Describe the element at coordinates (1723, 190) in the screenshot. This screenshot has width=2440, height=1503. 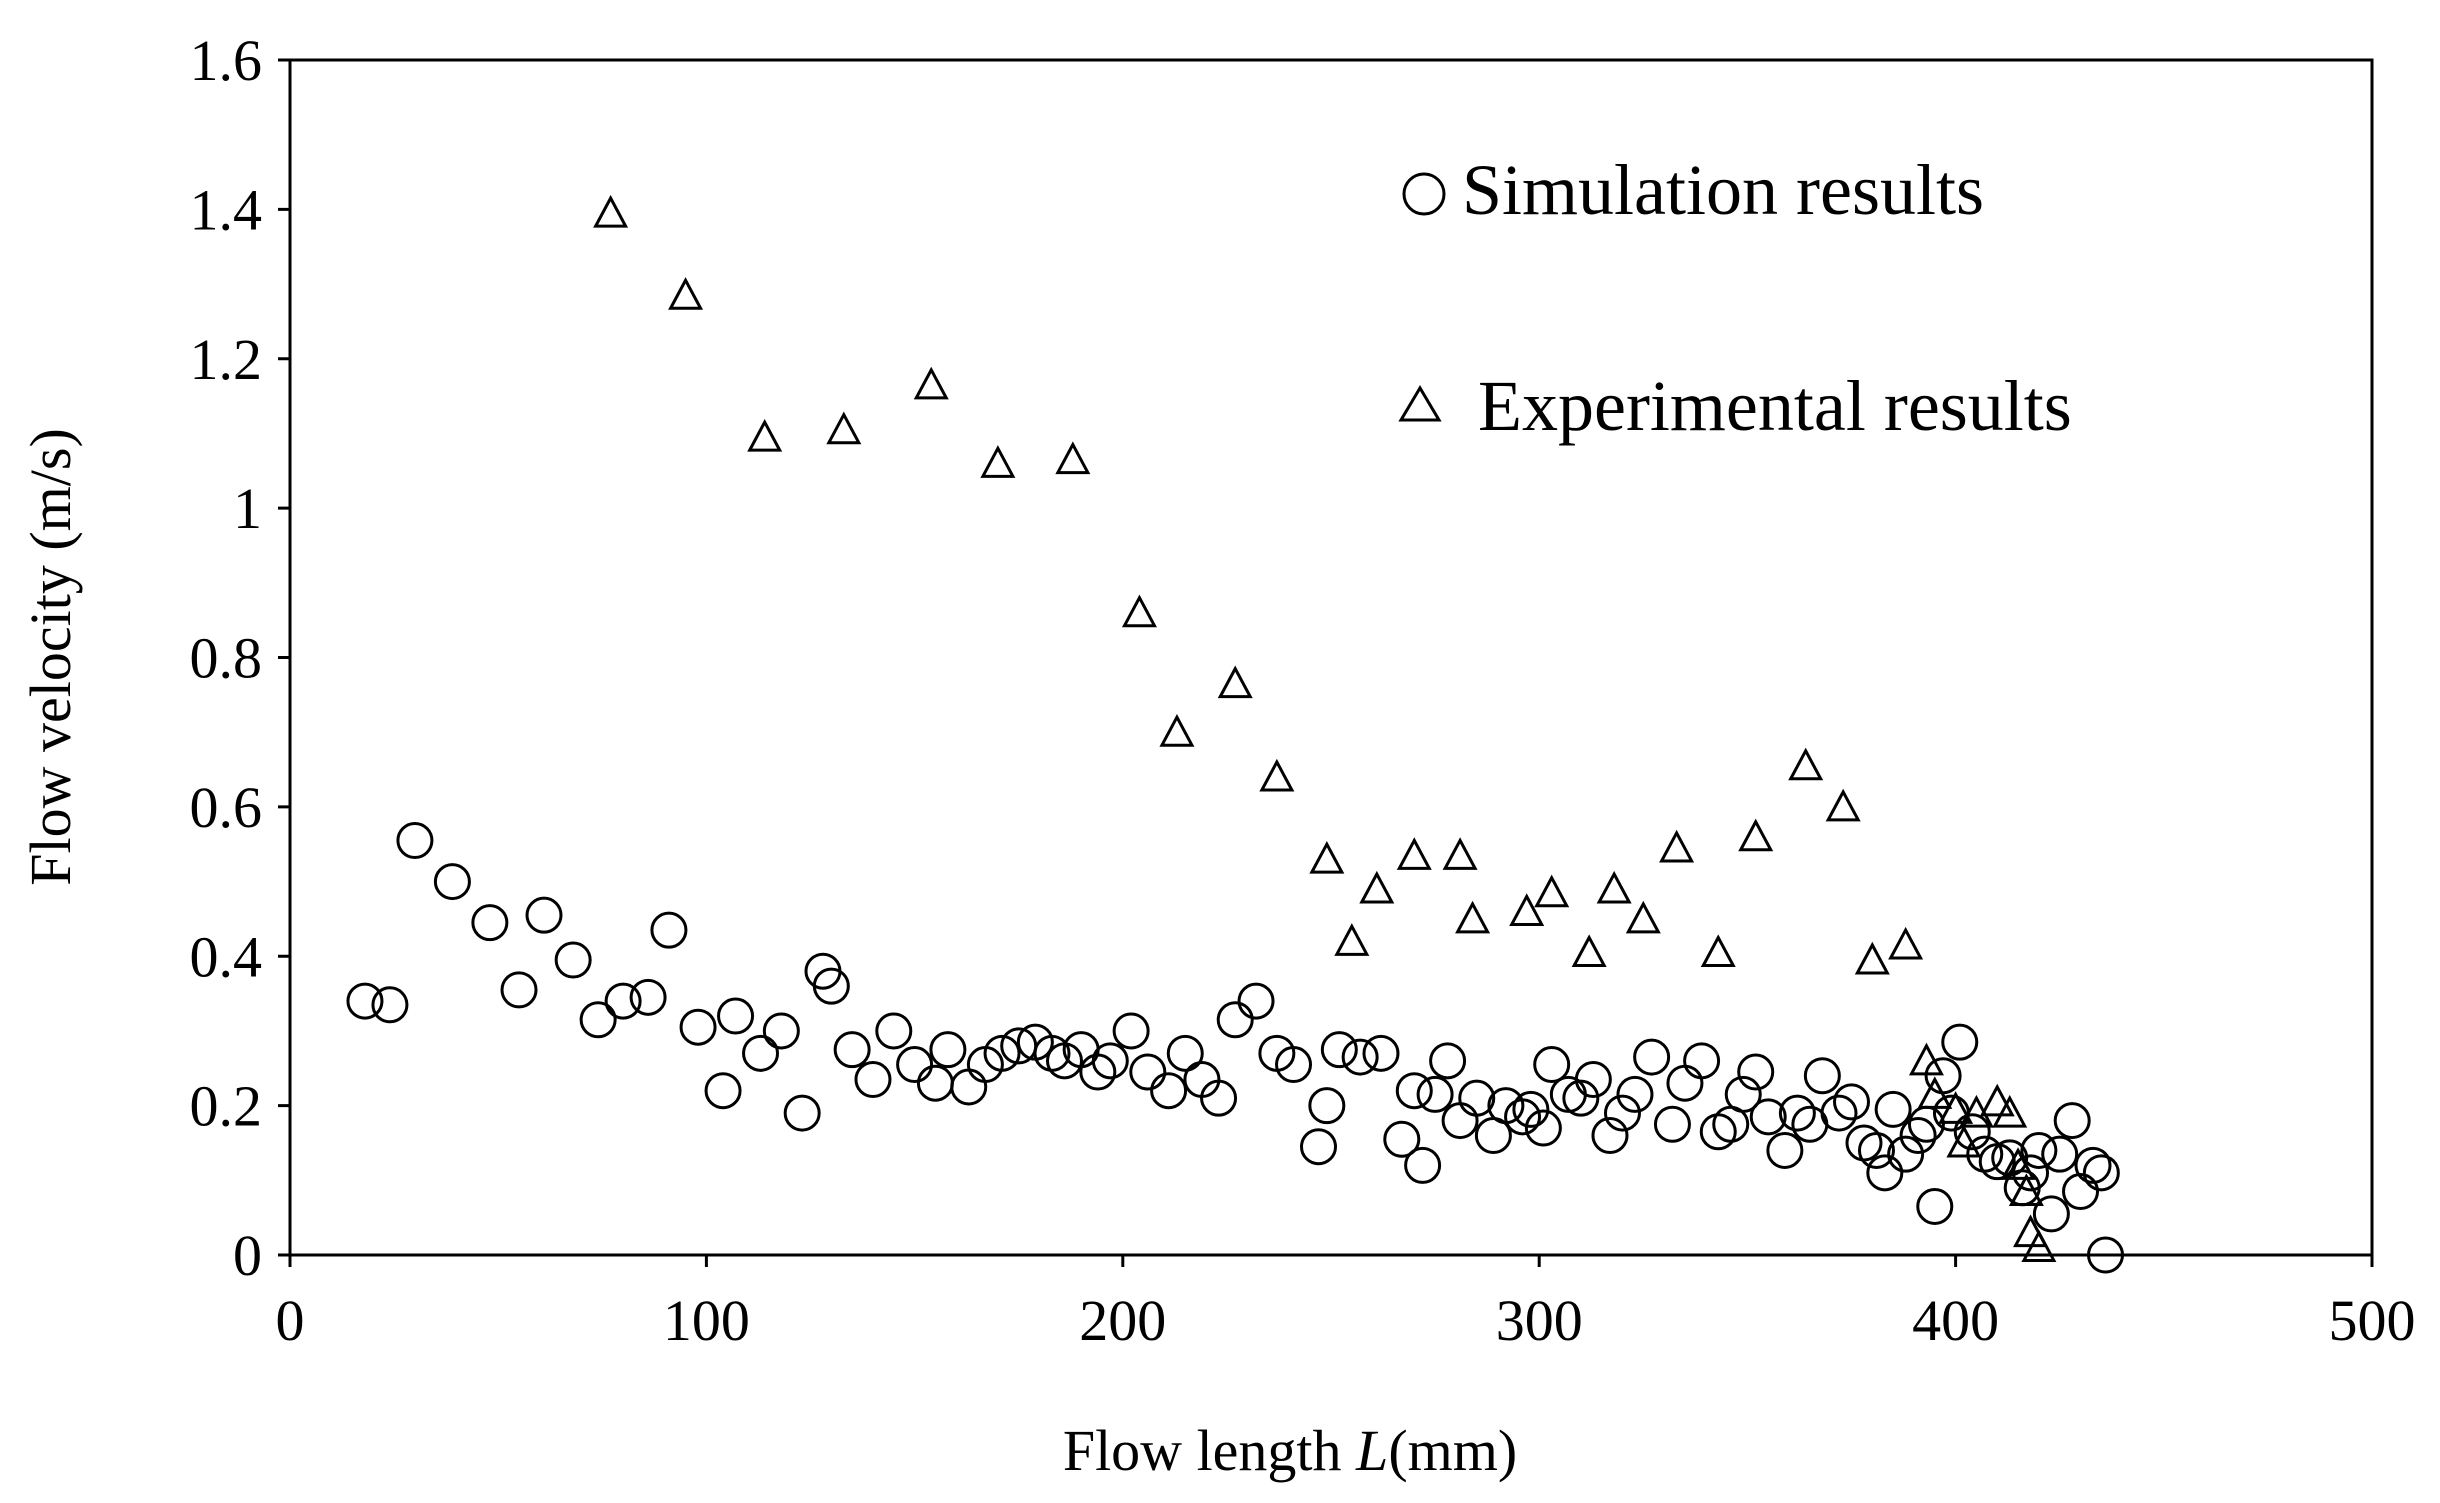
I see `legend-label-simulation: Simulation results` at that location.